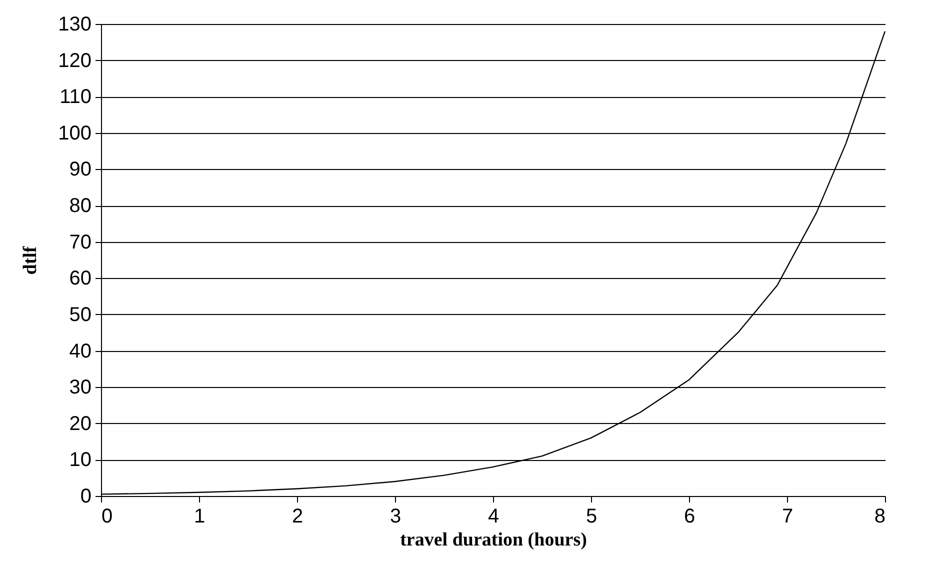 The height and width of the screenshot is (585, 926). Describe the element at coordinates (690, 517) in the screenshot. I see `x-tick-label: 6` at that location.